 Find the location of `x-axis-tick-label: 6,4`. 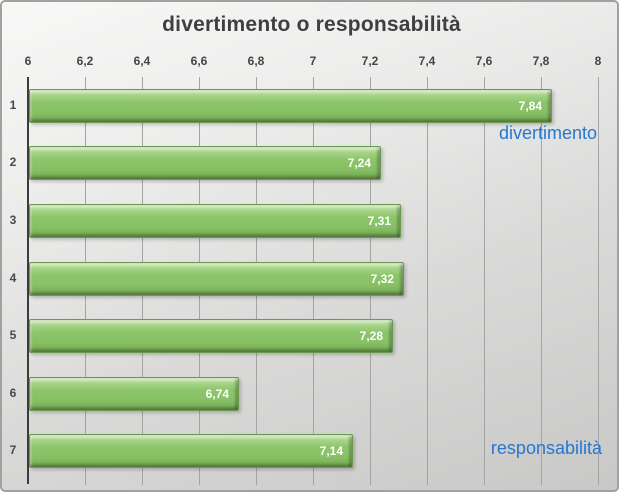

x-axis-tick-label: 6,4 is located at coordinates (142, 61).